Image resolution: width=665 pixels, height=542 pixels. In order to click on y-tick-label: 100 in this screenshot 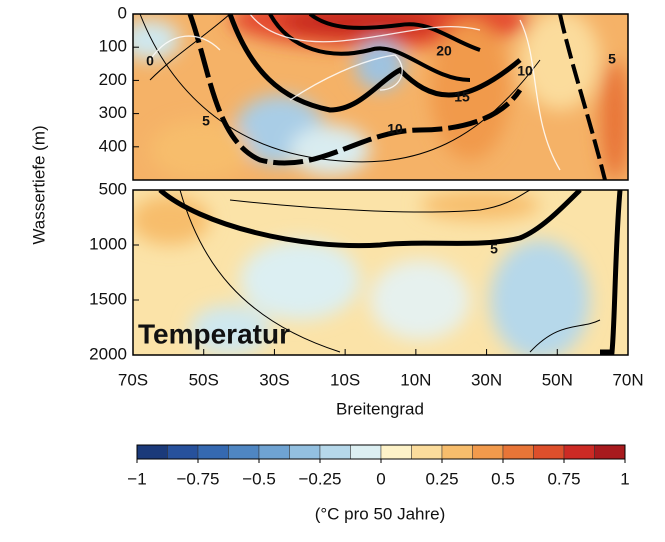, I will do `click(113, 46)`.